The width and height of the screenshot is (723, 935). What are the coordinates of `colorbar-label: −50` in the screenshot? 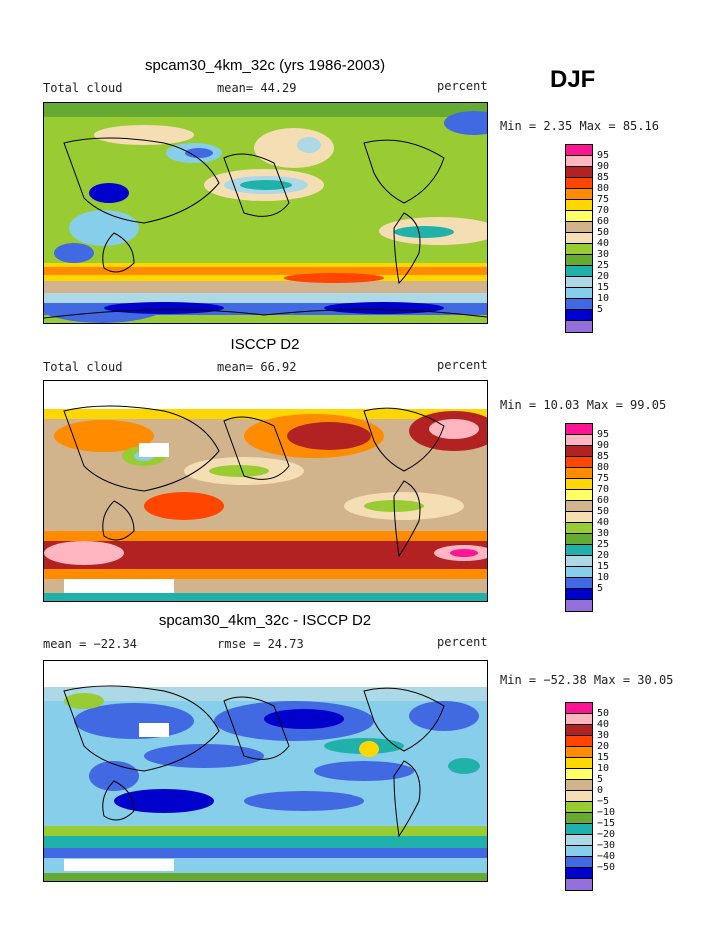 It's located at (606, 867).